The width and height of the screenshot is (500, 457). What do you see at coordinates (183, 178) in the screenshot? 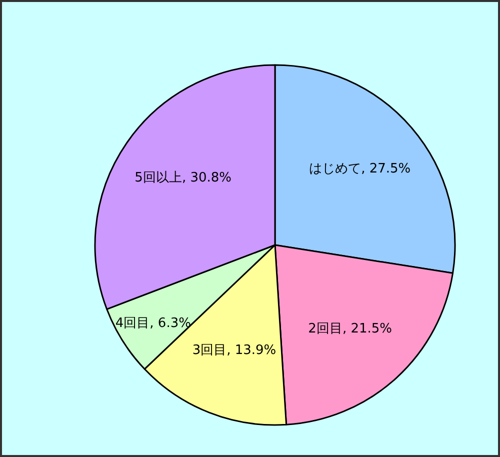
I see `slice-label: 5回以上, 30.8%` at bounding box center [183, 178].